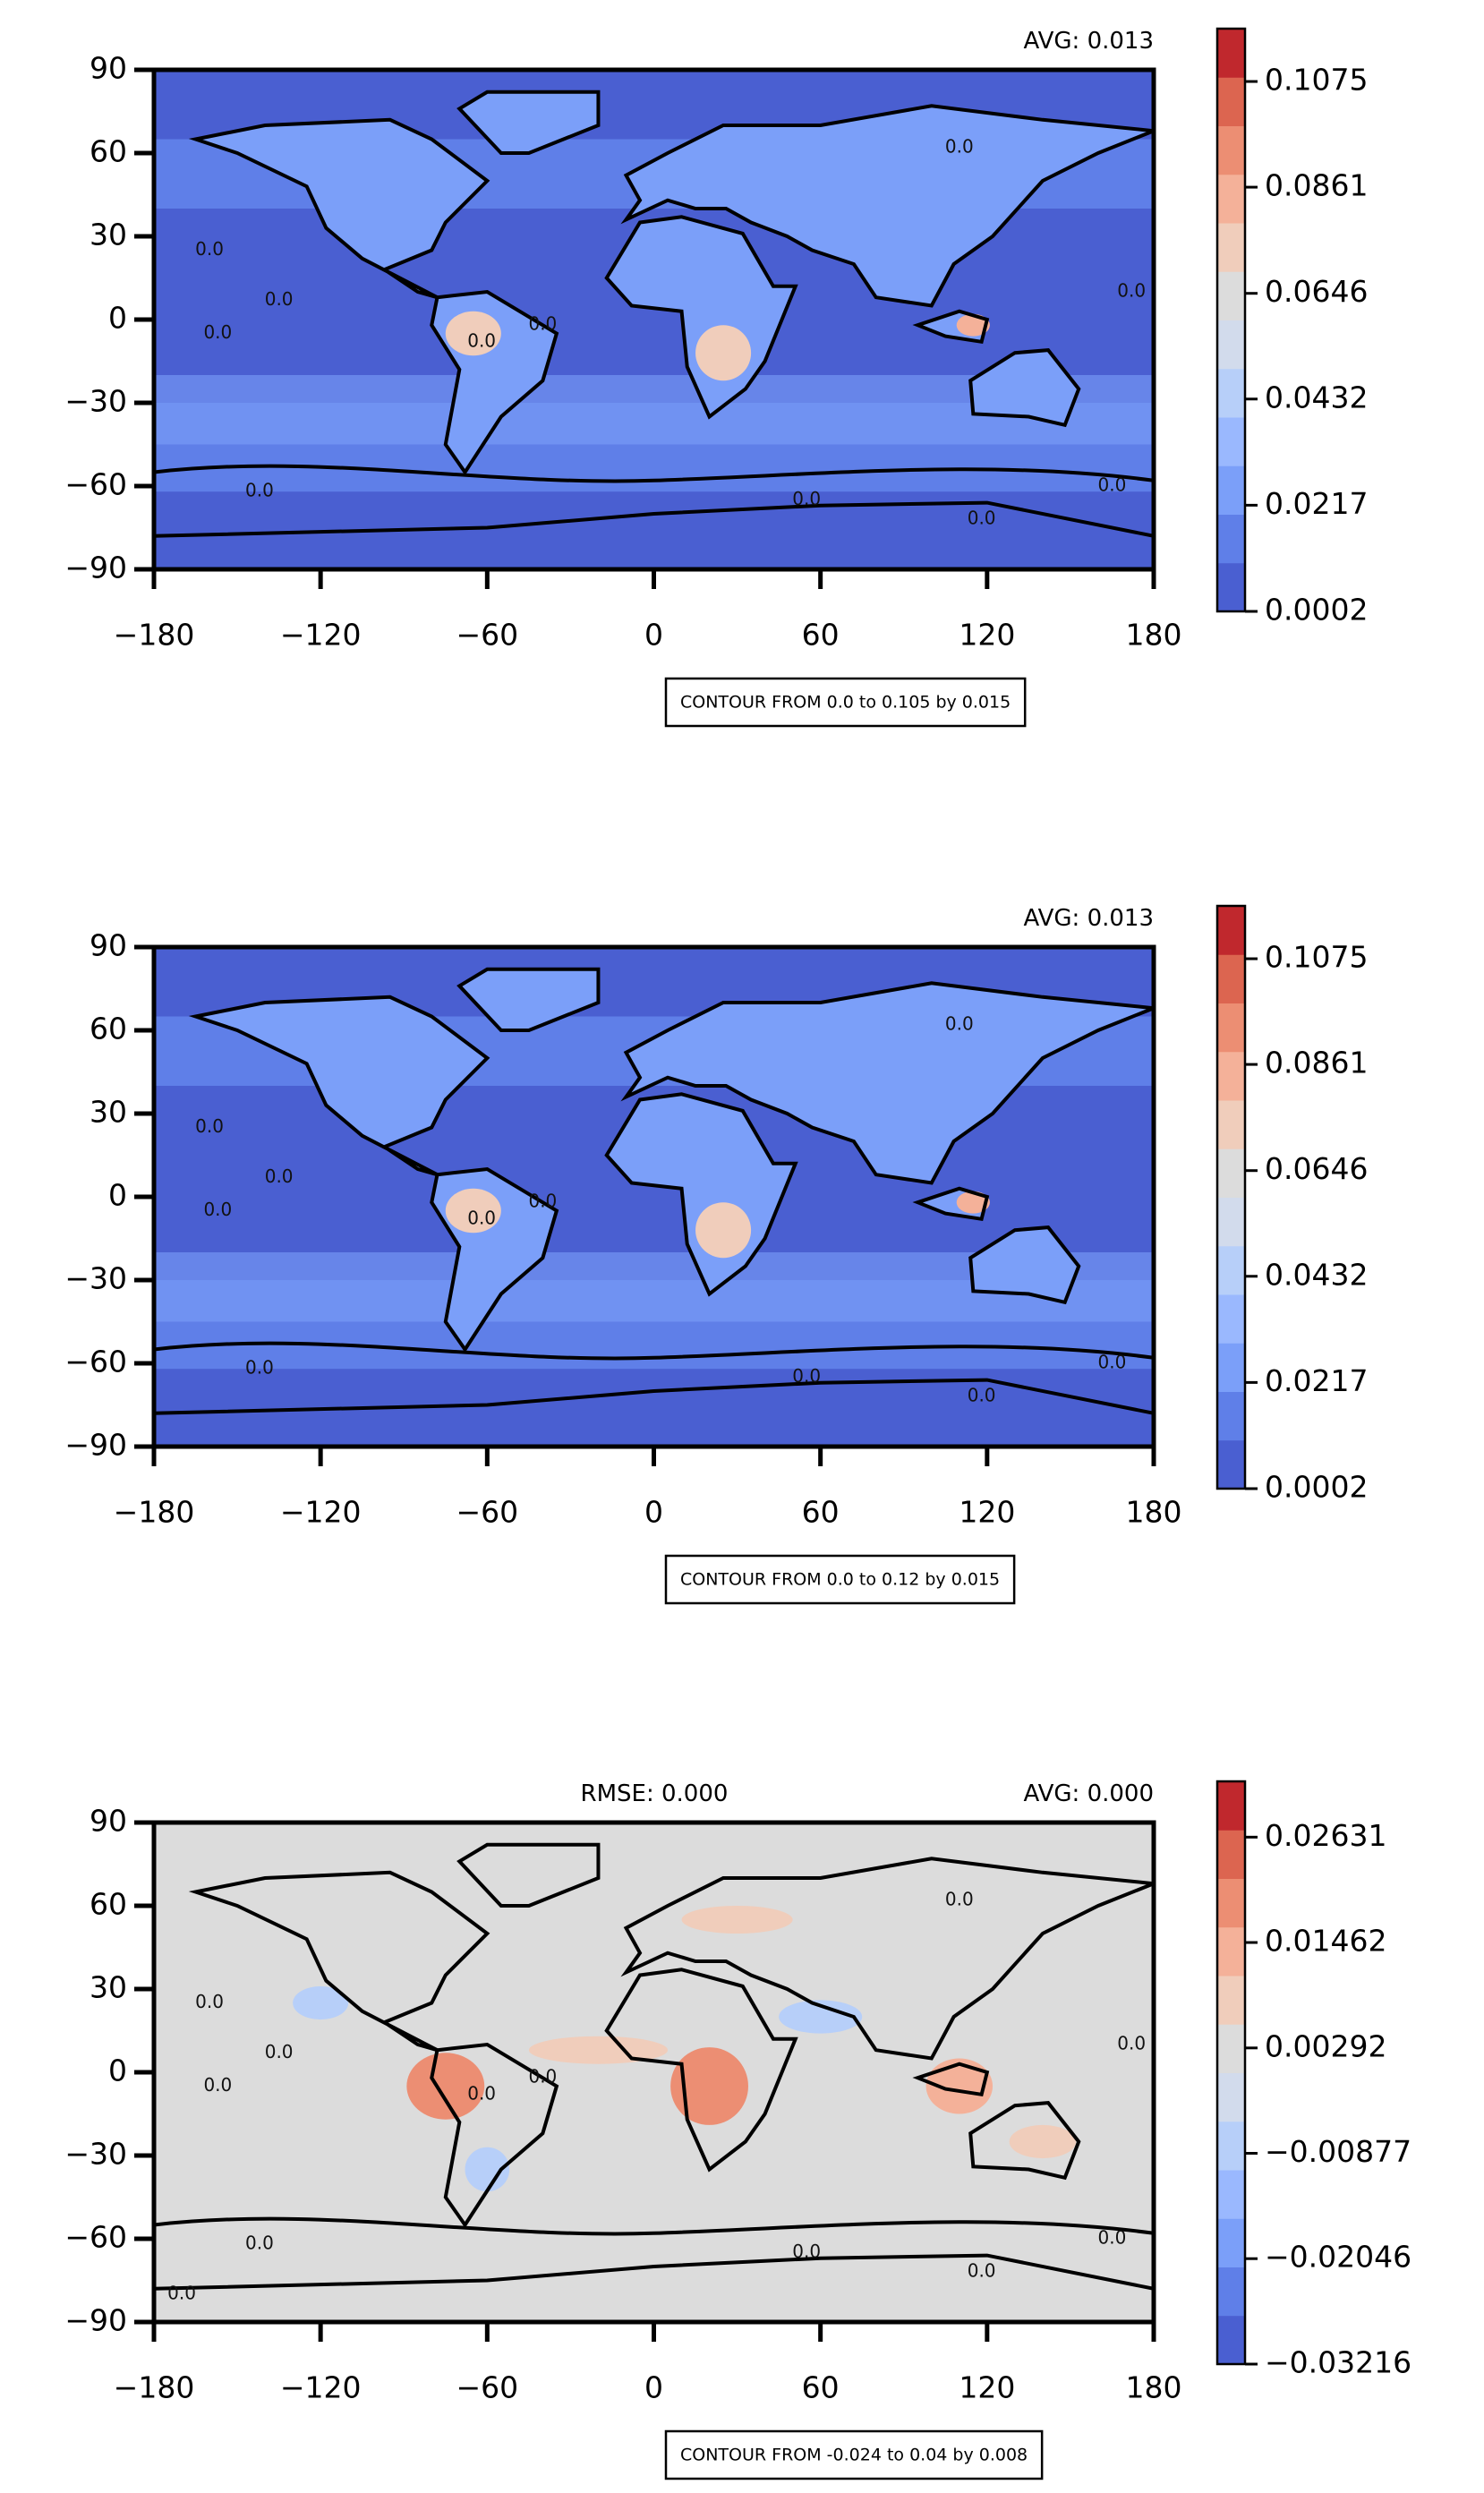 The height and width of the screenshot is (2493, 1484). Describe the element at coordinates (655, 1793) in the screenshot. I see `rmse-label: RMSE: 0.000` at that location.